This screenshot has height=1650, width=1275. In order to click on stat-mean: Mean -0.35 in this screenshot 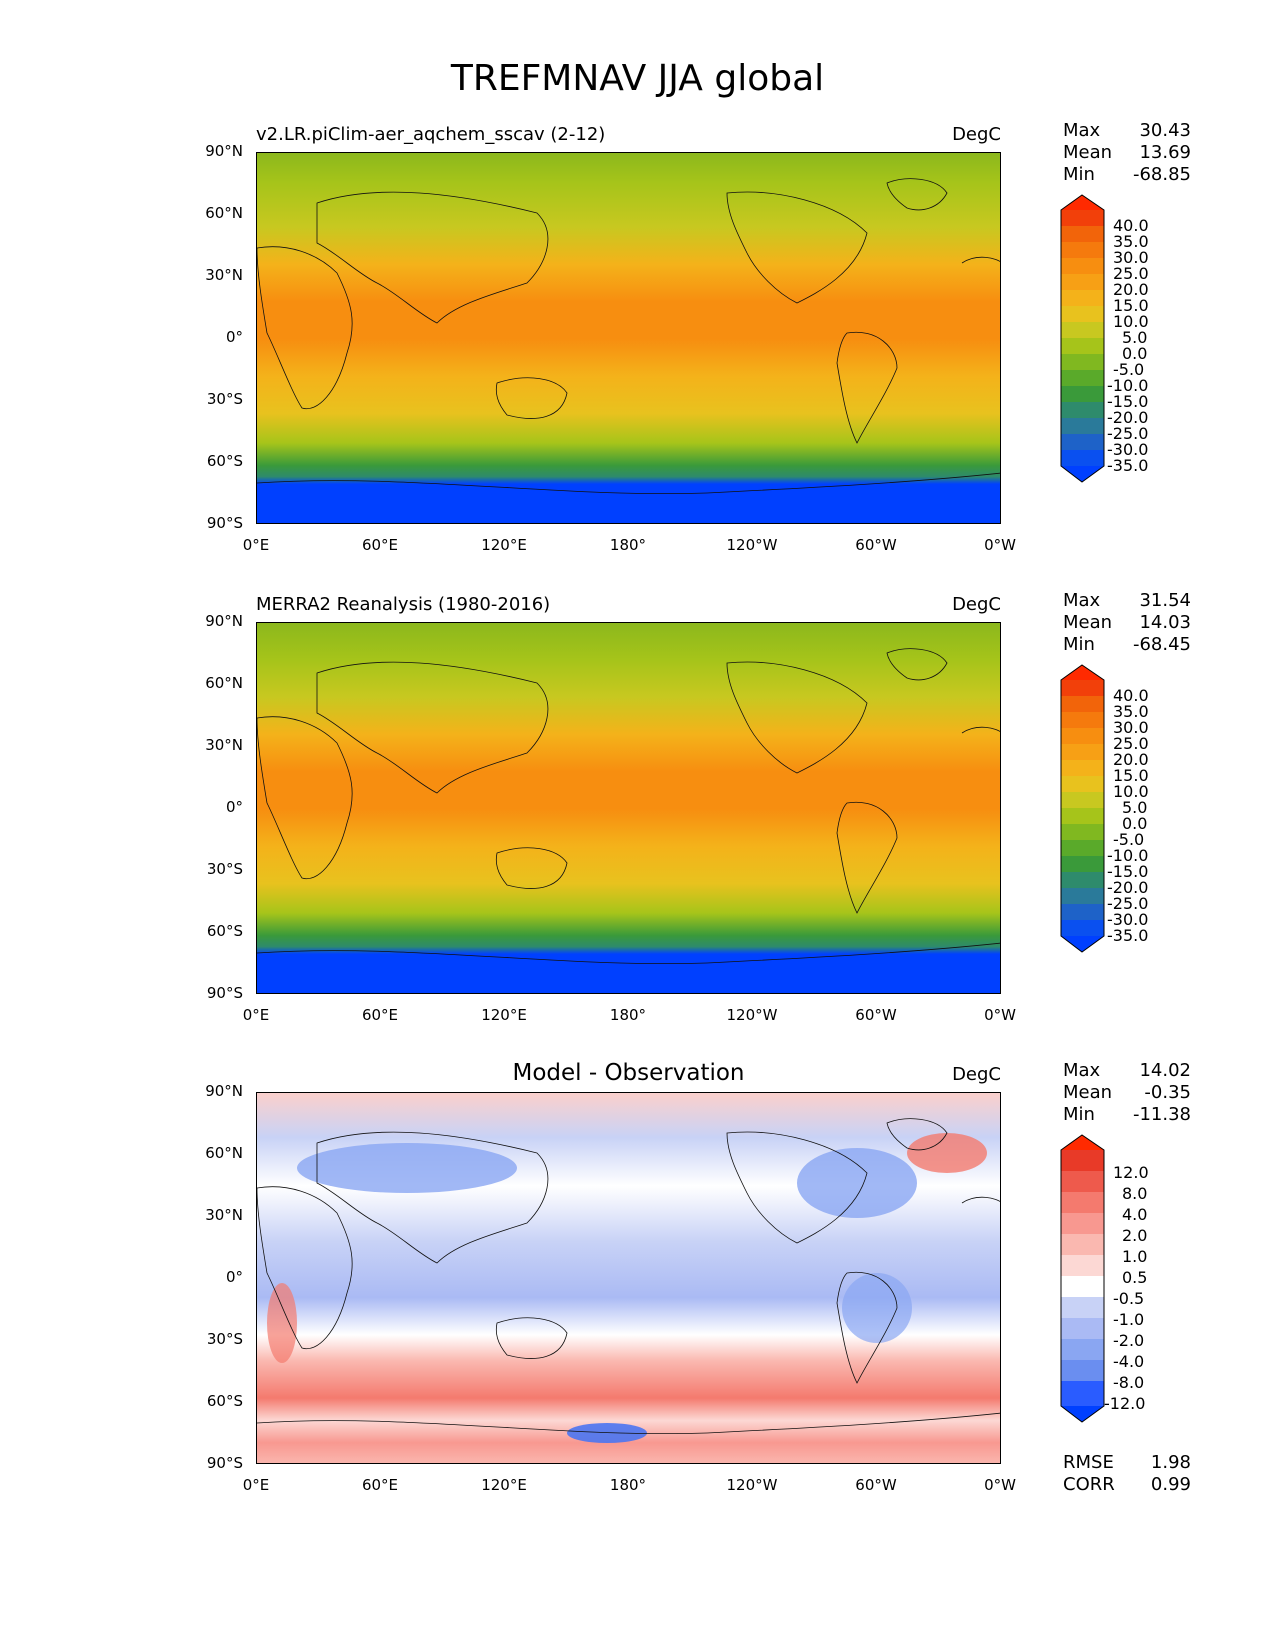, I will do `click(1127, 1092)`.